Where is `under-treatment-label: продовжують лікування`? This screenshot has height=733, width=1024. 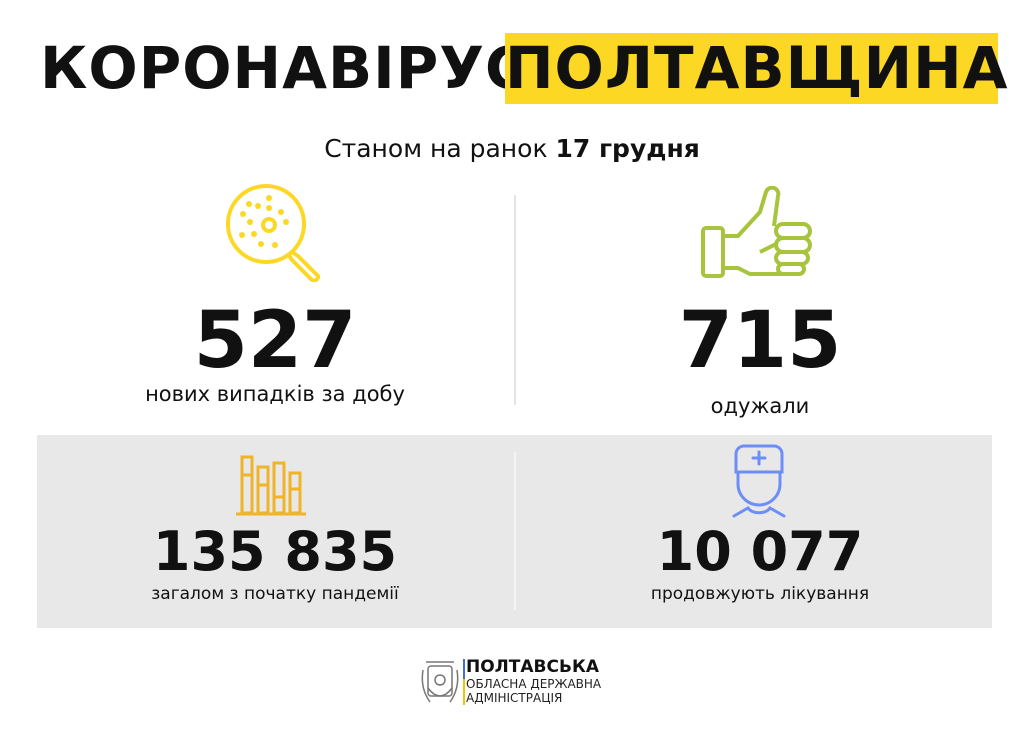 under-treatment-label: продовжують лікування is located at coordinates (760, 594).